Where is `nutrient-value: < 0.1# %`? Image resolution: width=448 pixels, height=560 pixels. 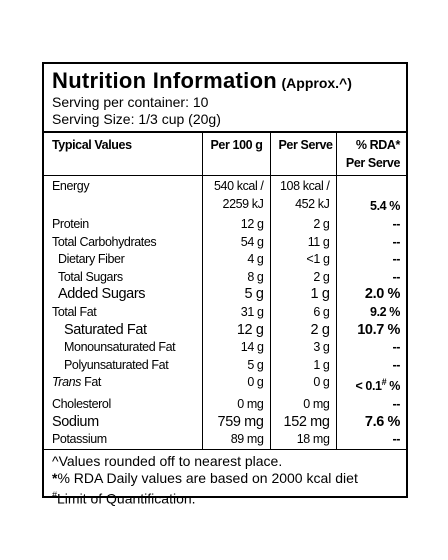
nutrient-value: < 0.1# % is located at coordinates (370, 385).